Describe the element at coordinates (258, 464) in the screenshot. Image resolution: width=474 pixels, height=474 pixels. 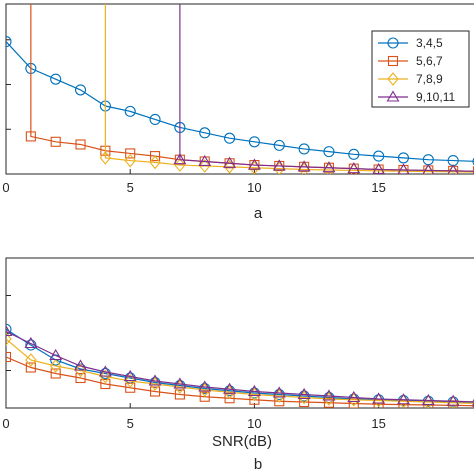
I see `panel-label: b` at that location.